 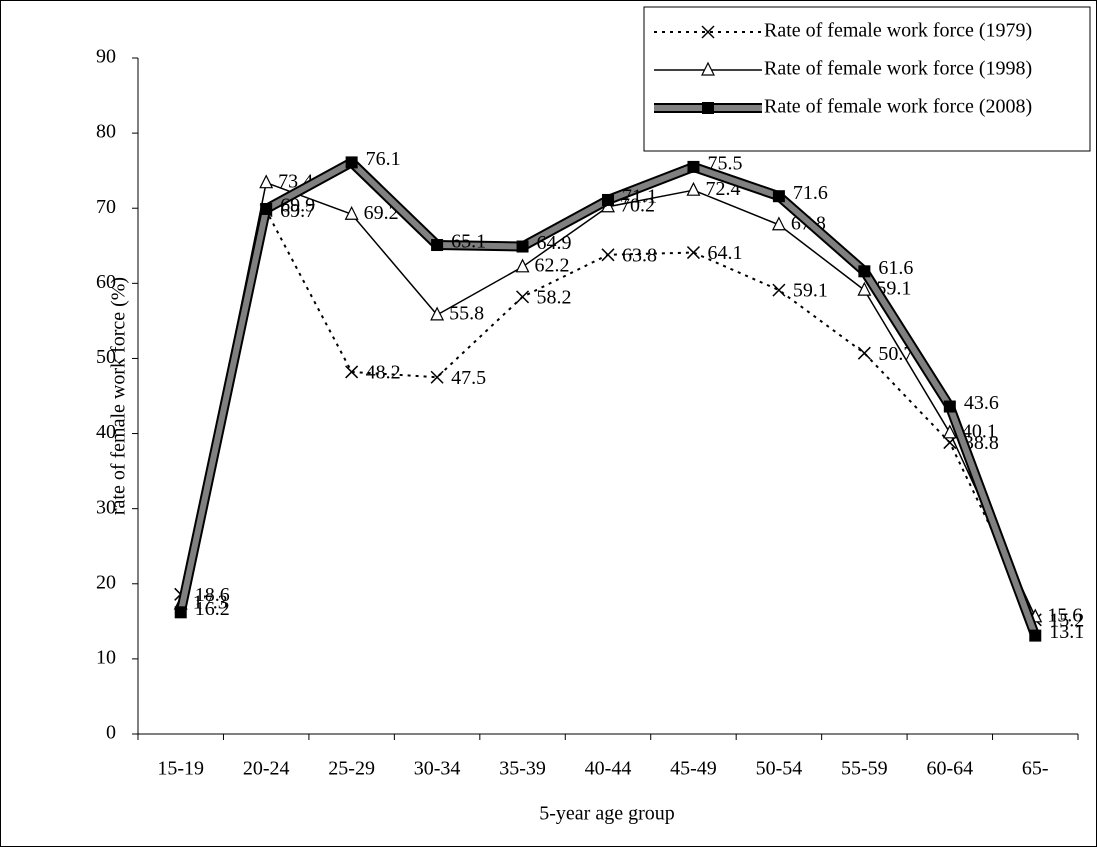 What do you see at coordinates (898, 107) in the screenshot?
I see `legend-label: Rate of female work force (2008)` at bounding box center [898, 107].